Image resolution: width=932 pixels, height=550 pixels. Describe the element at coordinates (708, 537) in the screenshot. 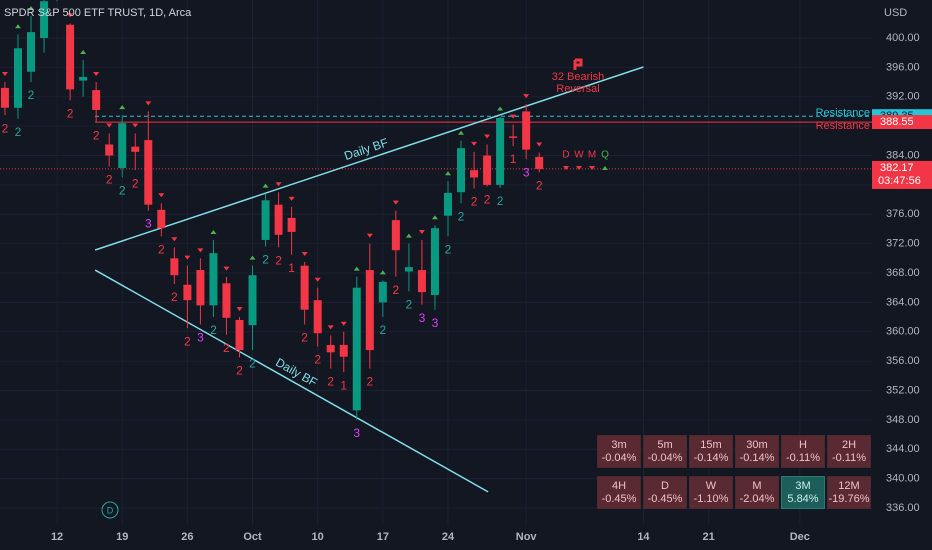

I see `x-tick-label: 21` at that location.